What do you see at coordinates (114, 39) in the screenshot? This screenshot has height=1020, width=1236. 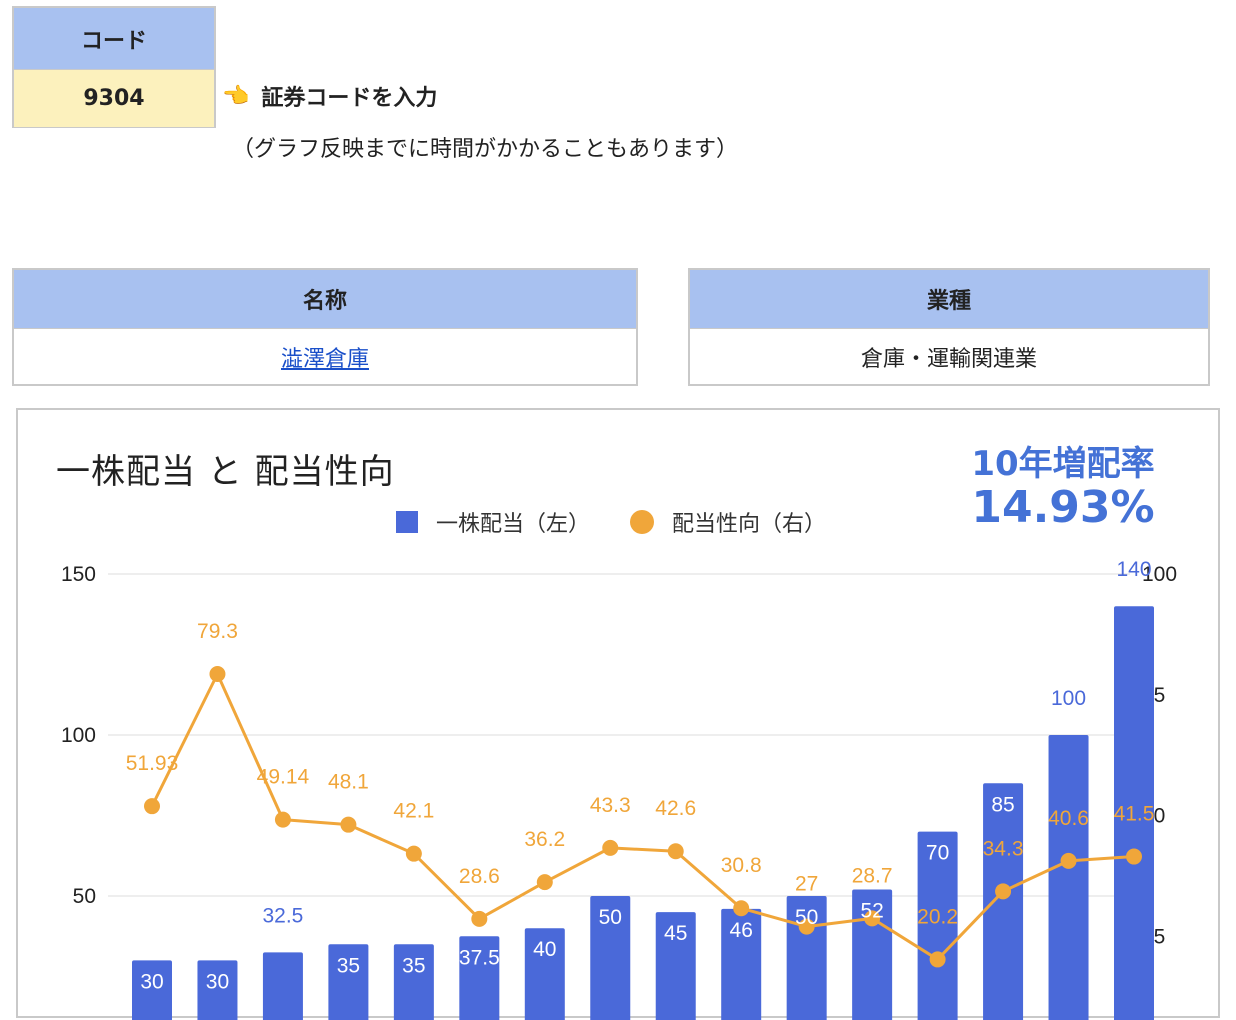 I see `code-header: コード` at bounding box center [114, 39].